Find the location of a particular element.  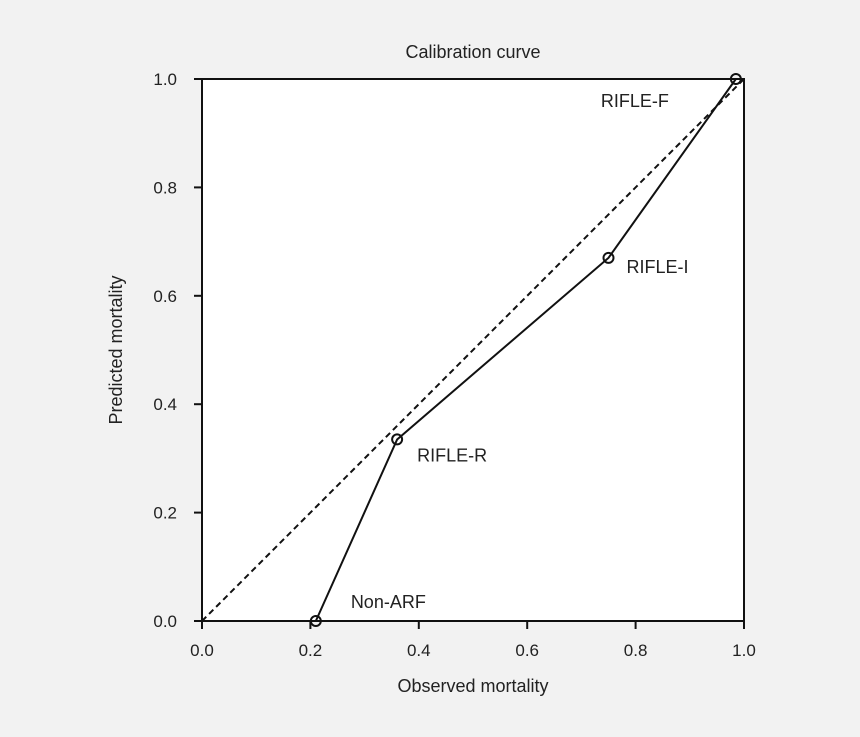

x-tick-label: 0.2 is located at coordinates (311, 650).